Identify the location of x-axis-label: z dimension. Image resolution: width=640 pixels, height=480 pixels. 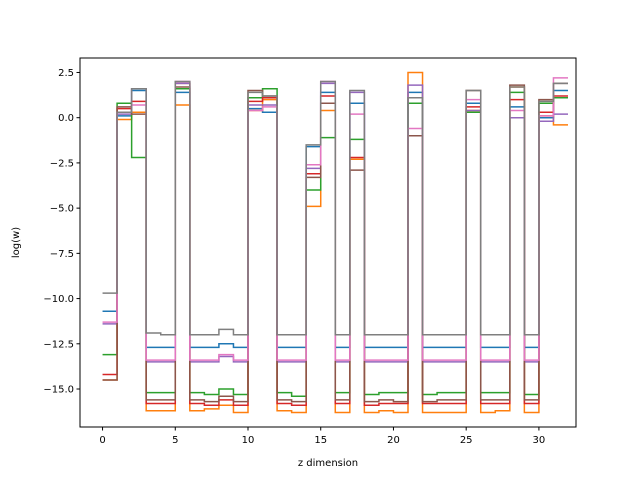
(328, 463).